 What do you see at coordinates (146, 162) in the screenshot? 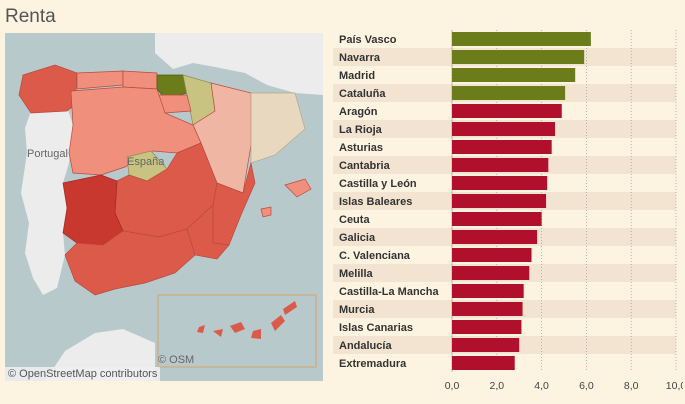
I see `map-label-espana: España` at bounding box center [146, 162].